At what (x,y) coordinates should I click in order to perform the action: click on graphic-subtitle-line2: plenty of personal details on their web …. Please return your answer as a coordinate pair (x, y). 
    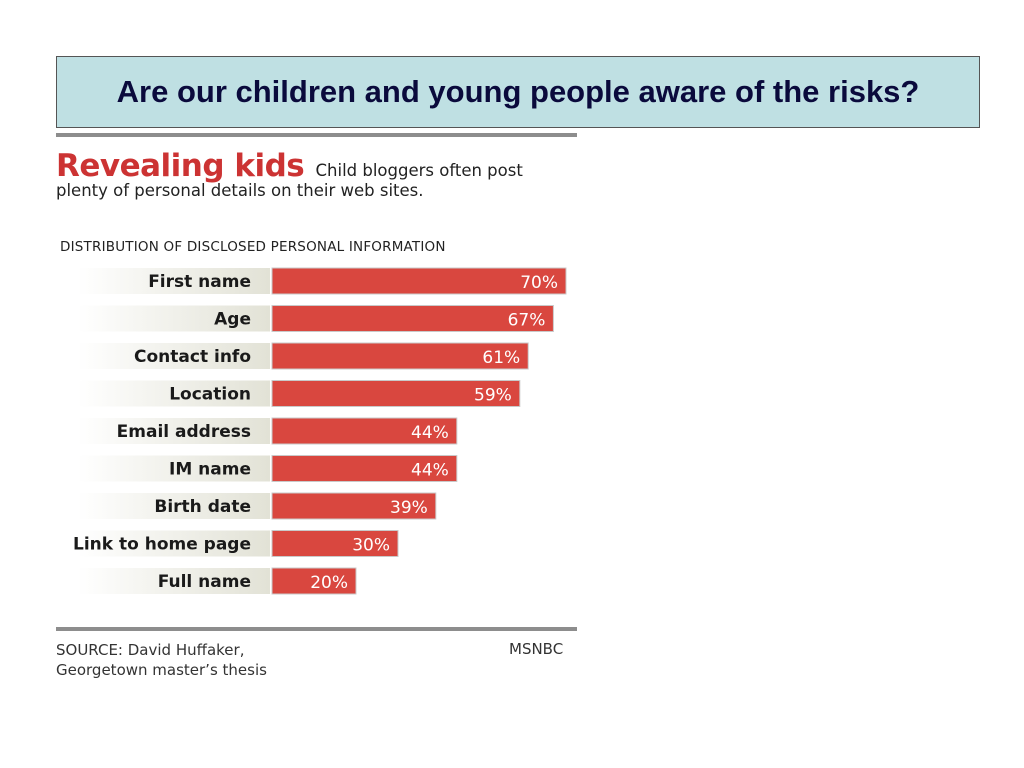
    Looking at the image, I should click on (240, 190).